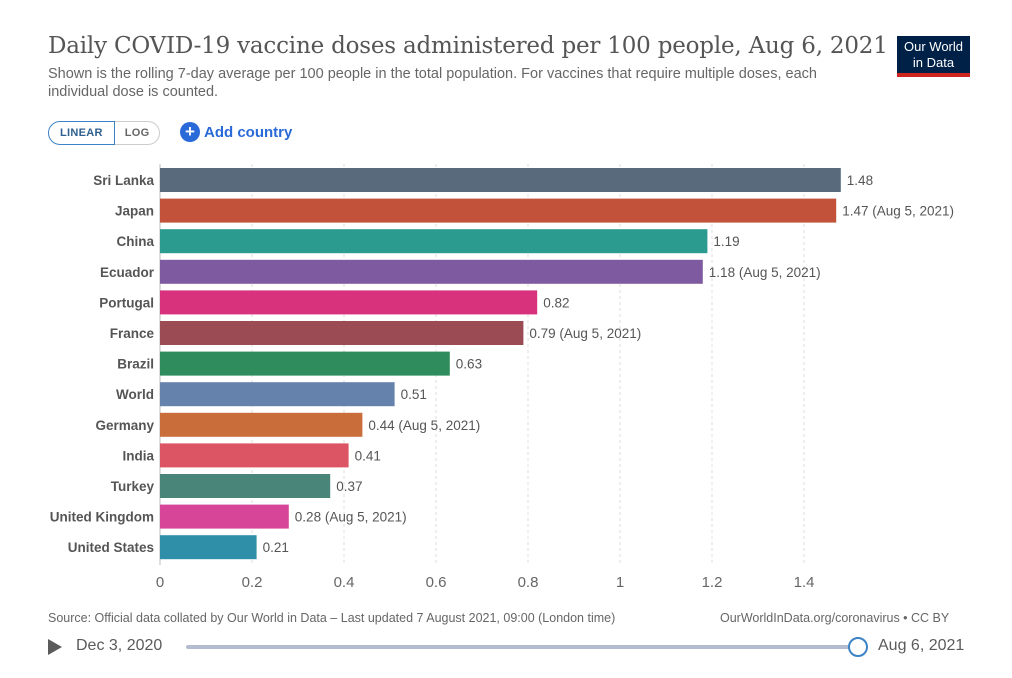  I want to click on owid-logo: Our World in Data, so click(933, 56).